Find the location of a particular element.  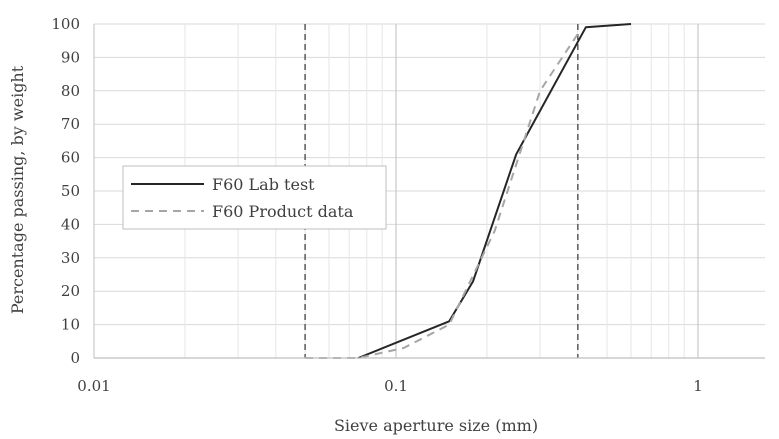

legend-label-product-data: F60 Product data is located at coordinates (283, 211).